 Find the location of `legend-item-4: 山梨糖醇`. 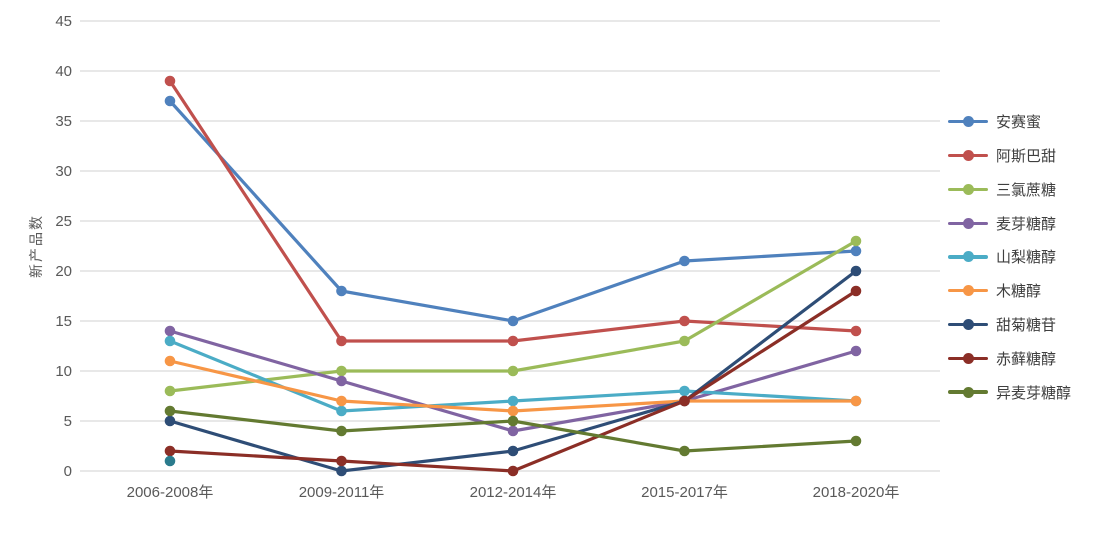

legend-item-4: 山梨糖醇 is located at coordinates (1026, 257).